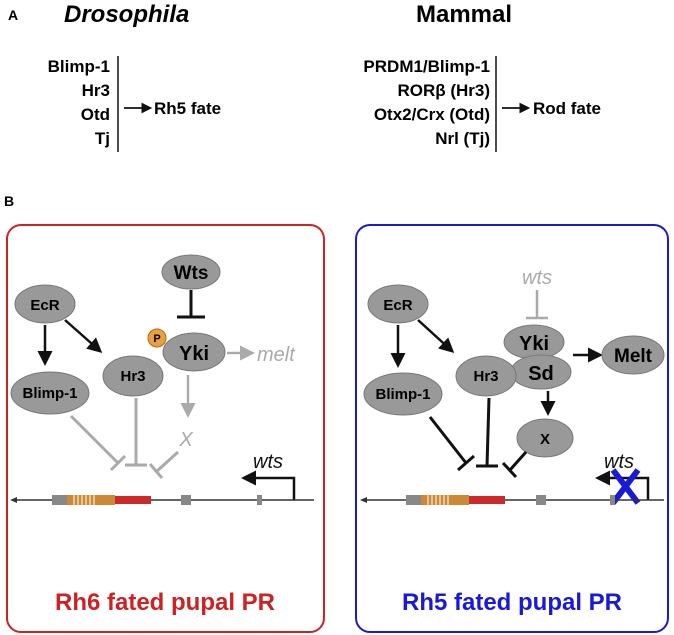 This screenshot has height=635, width=674. Describe the element at coordinates (185, 440) in the screenshot. I see `x-label: X` at that location.